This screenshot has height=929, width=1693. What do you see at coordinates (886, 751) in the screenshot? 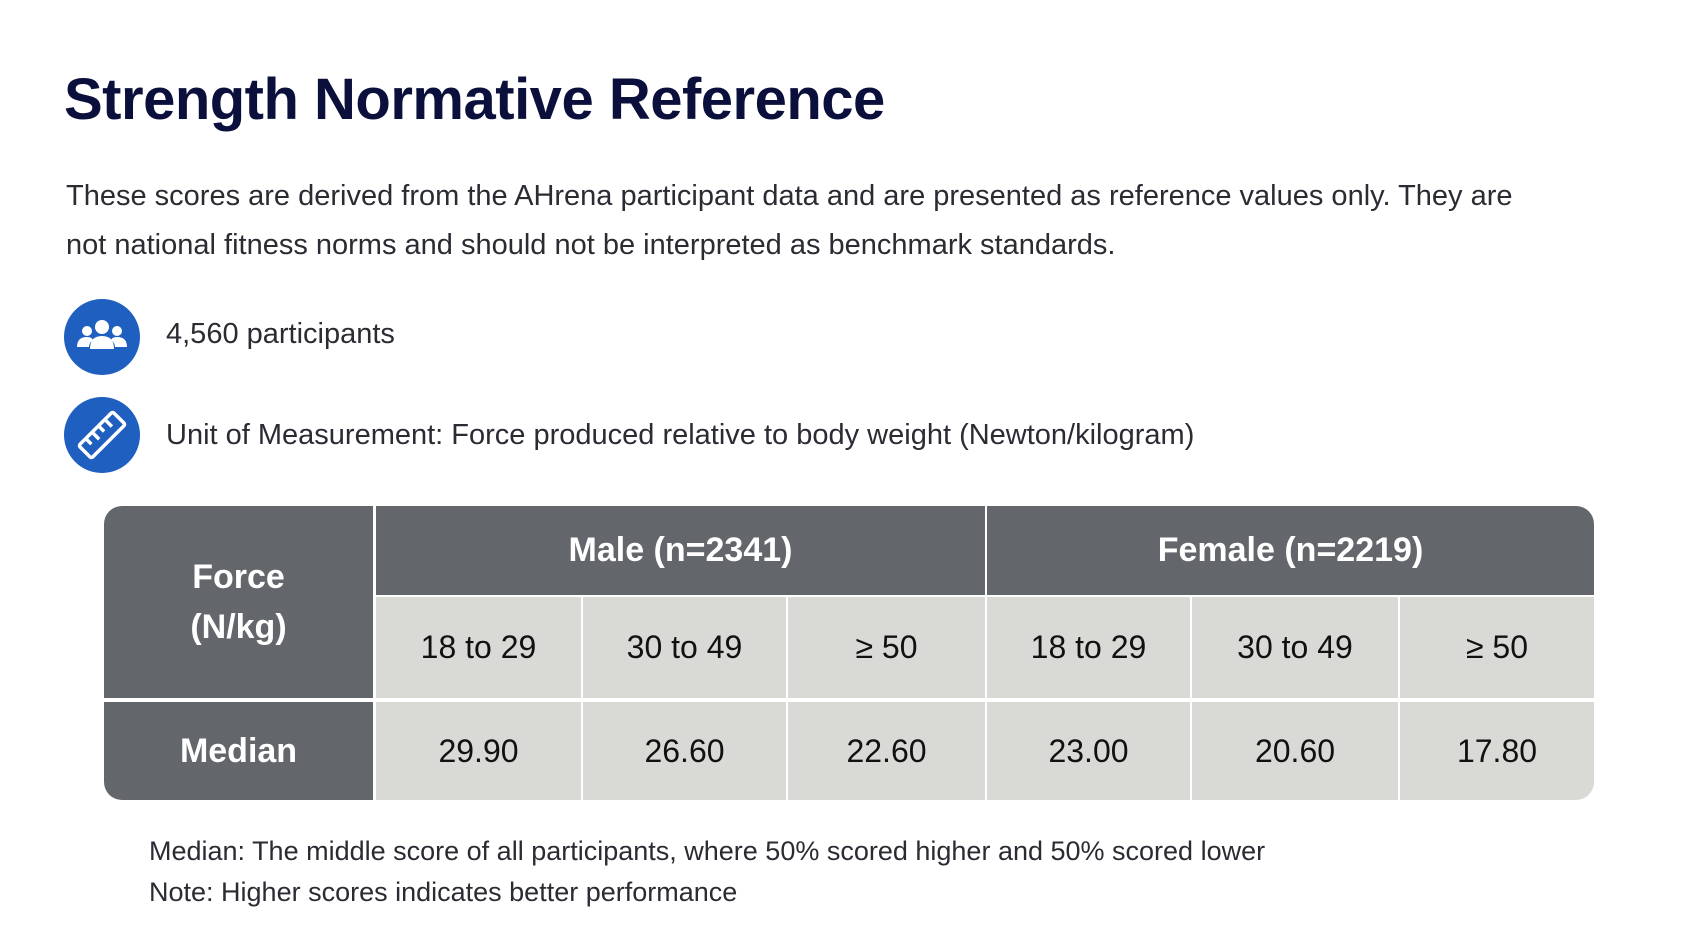
I see `value-cell: 22.60` at bounding box center [886, 751].